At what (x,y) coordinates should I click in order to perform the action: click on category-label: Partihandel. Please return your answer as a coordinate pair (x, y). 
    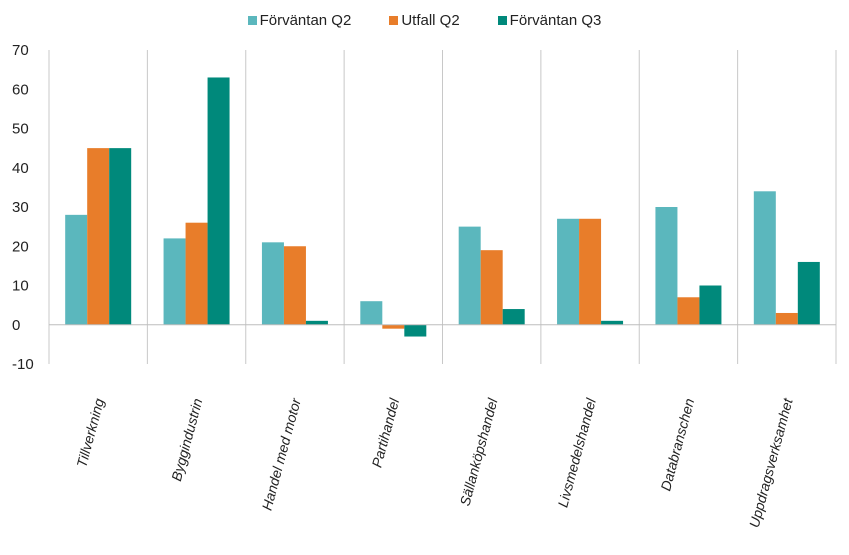
    Looking at the image, I should click on (385, 432).